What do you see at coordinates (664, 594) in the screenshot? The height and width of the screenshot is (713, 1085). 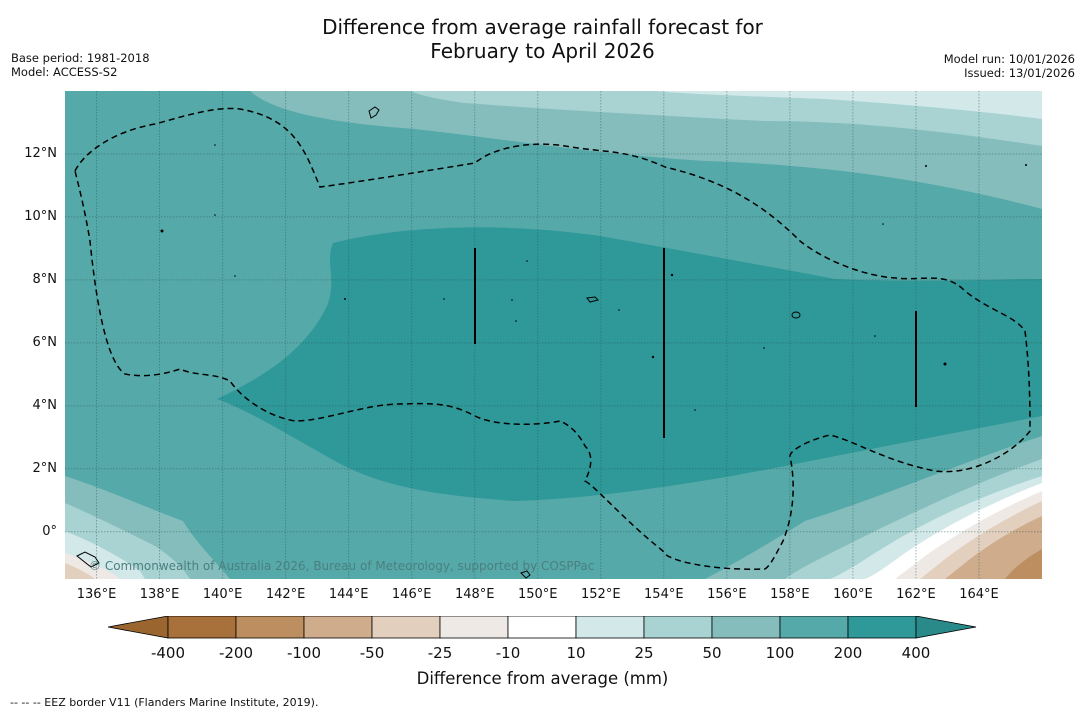 I see `longitude-tick-label: 154°E` at bounding box center [664, 594].